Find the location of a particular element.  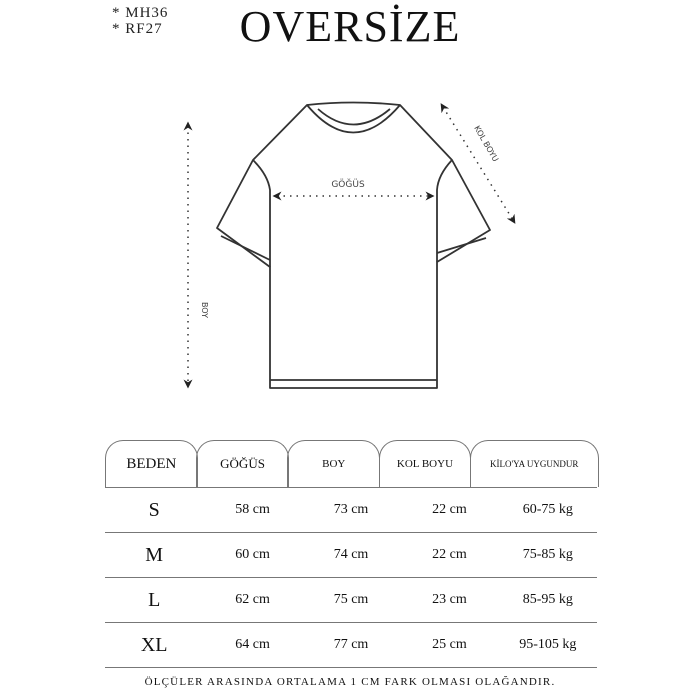

header-length: BOY is located at coordinates (334, 463).